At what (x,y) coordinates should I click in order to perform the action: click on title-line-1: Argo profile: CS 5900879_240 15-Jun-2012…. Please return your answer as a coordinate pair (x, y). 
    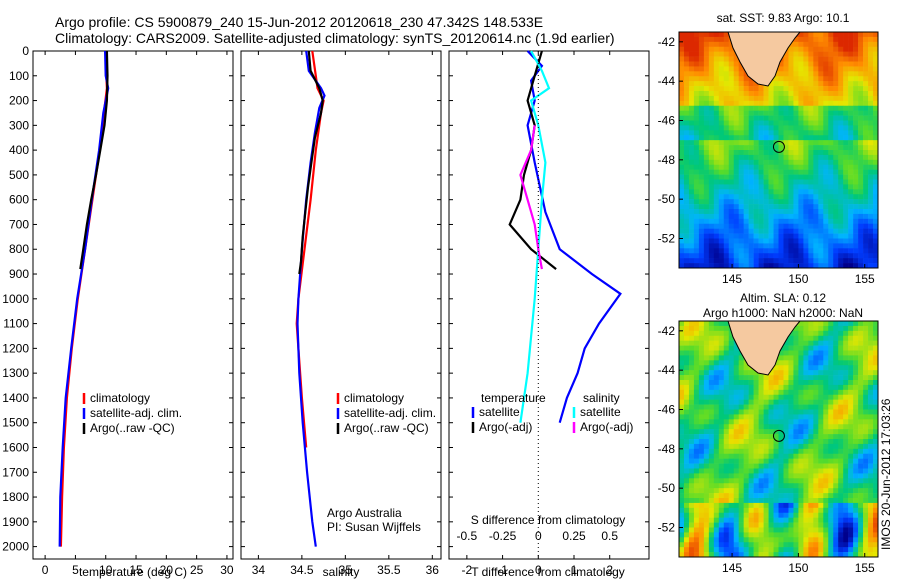
    Looking at the image, I should click on (299, 22).